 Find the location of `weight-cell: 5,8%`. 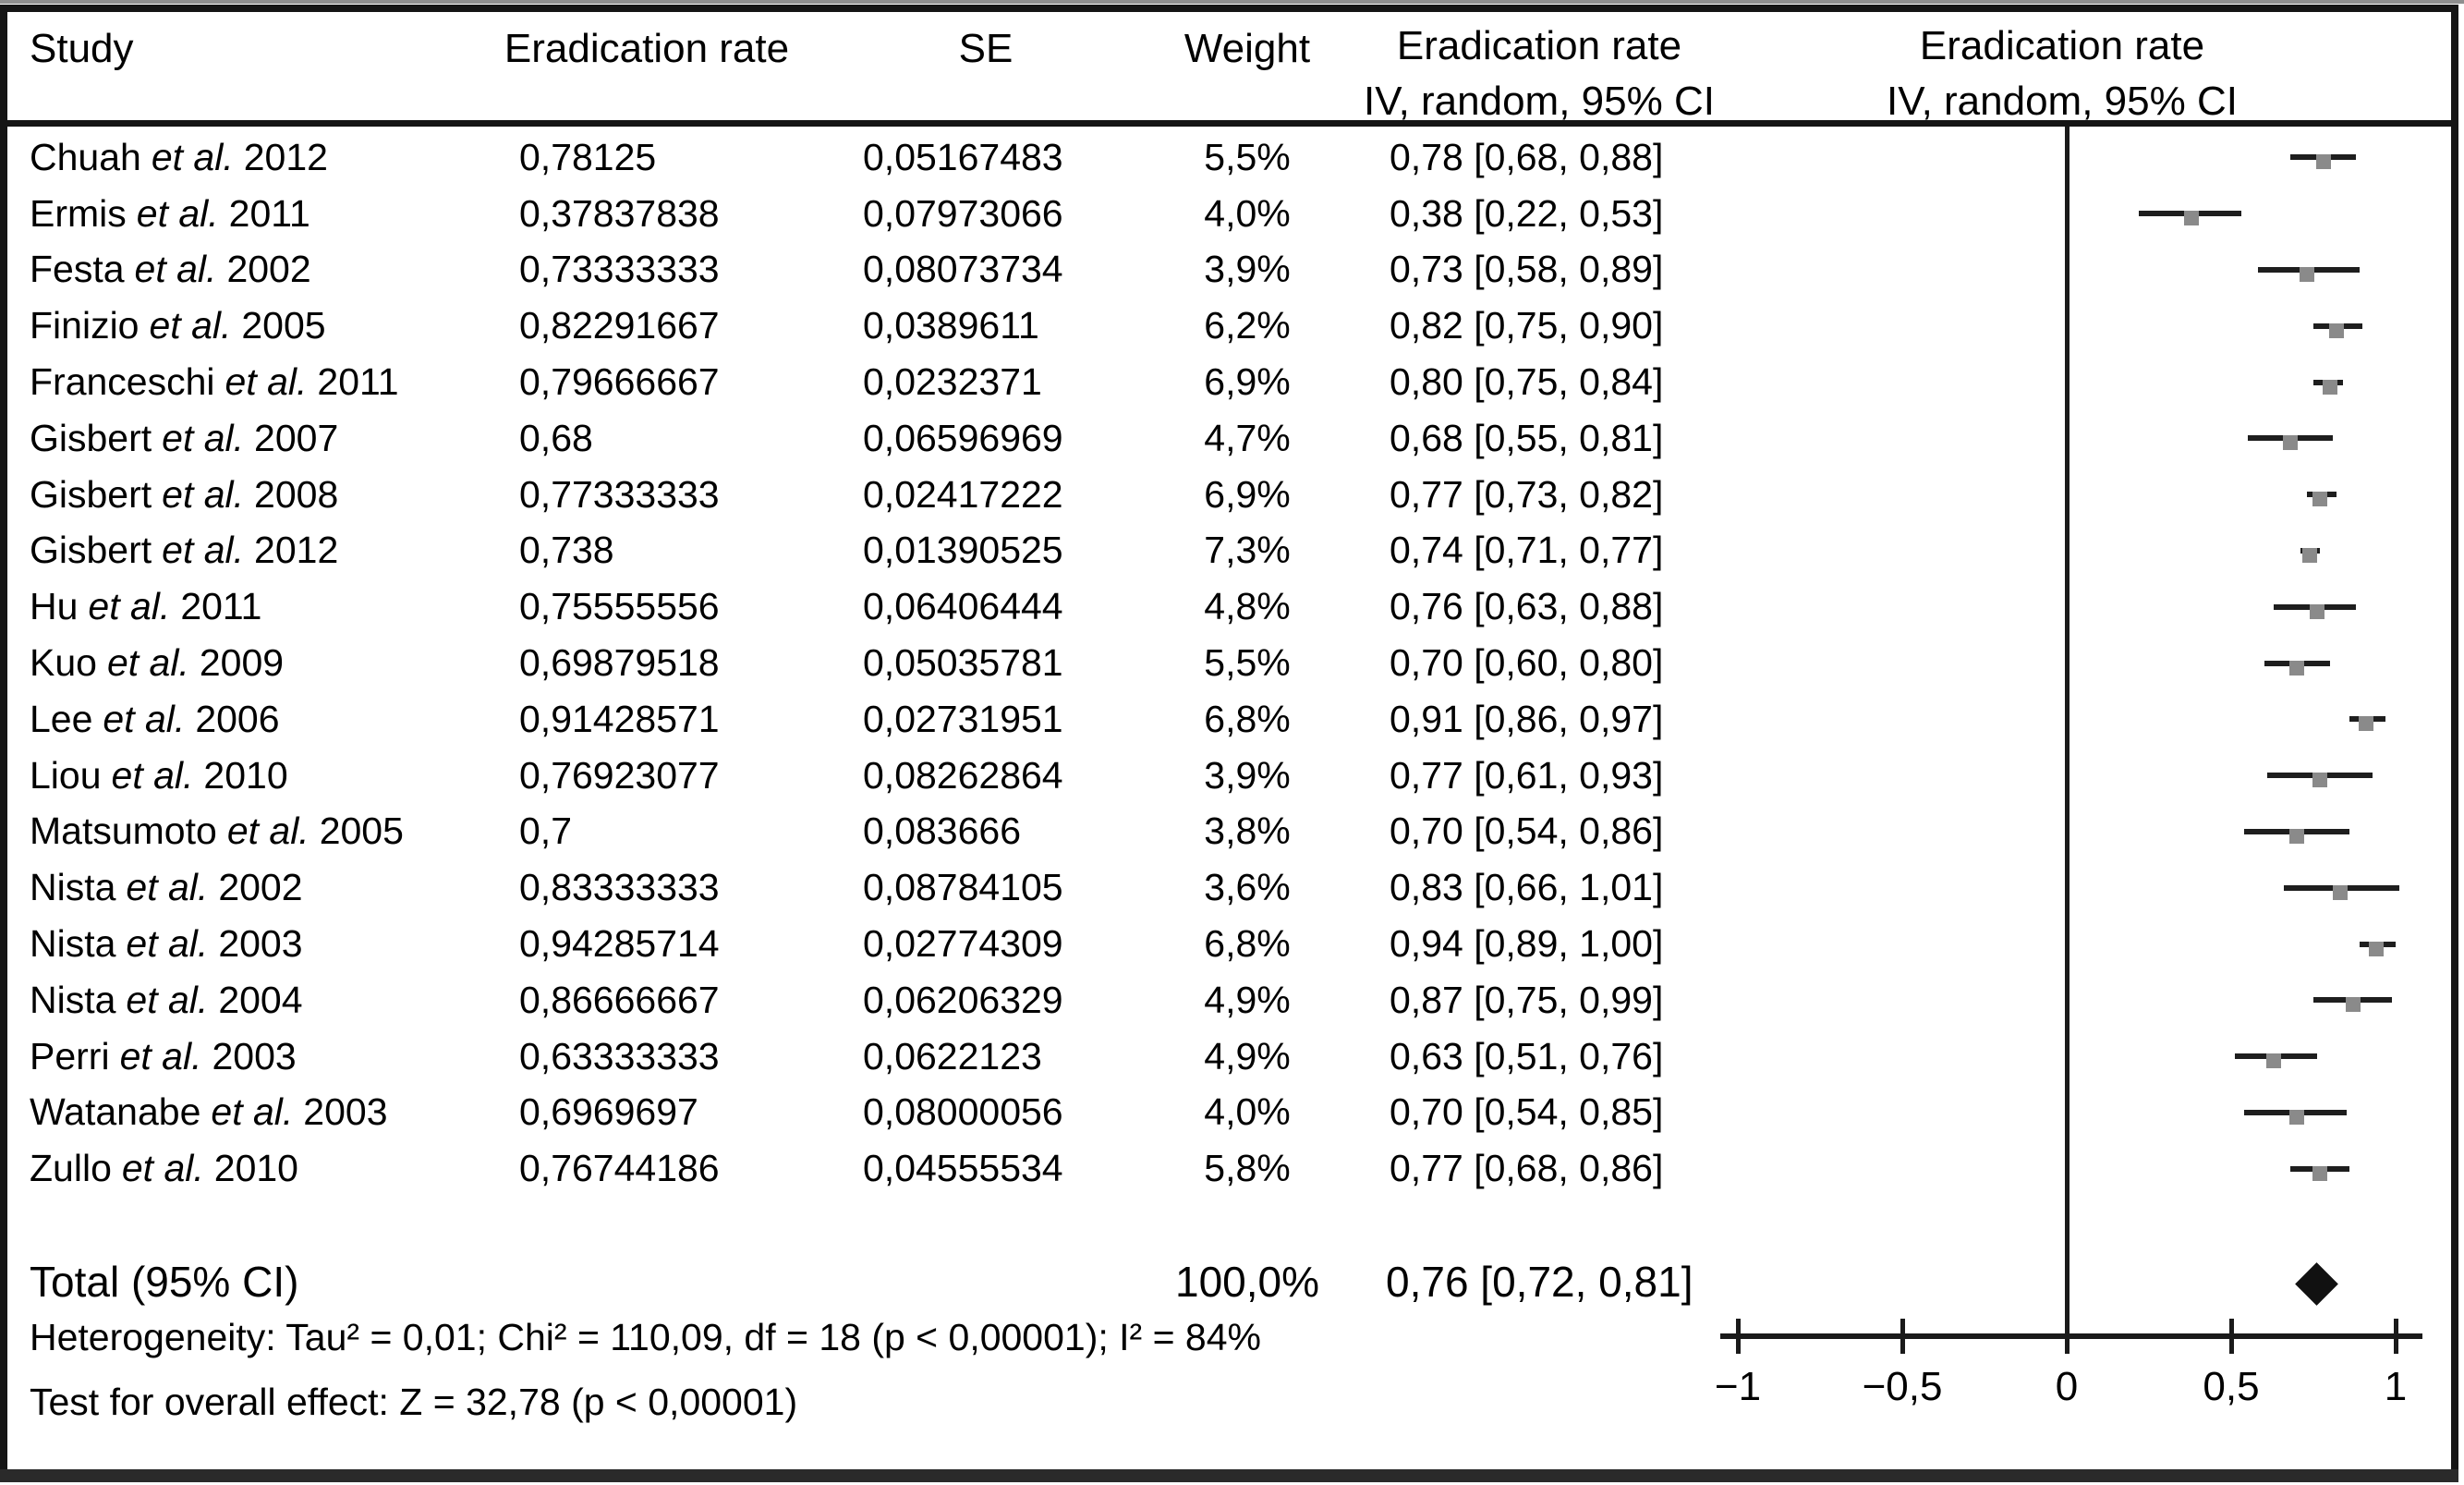

weight-cell: 5,8% is located at coordinates (1247, 1168).